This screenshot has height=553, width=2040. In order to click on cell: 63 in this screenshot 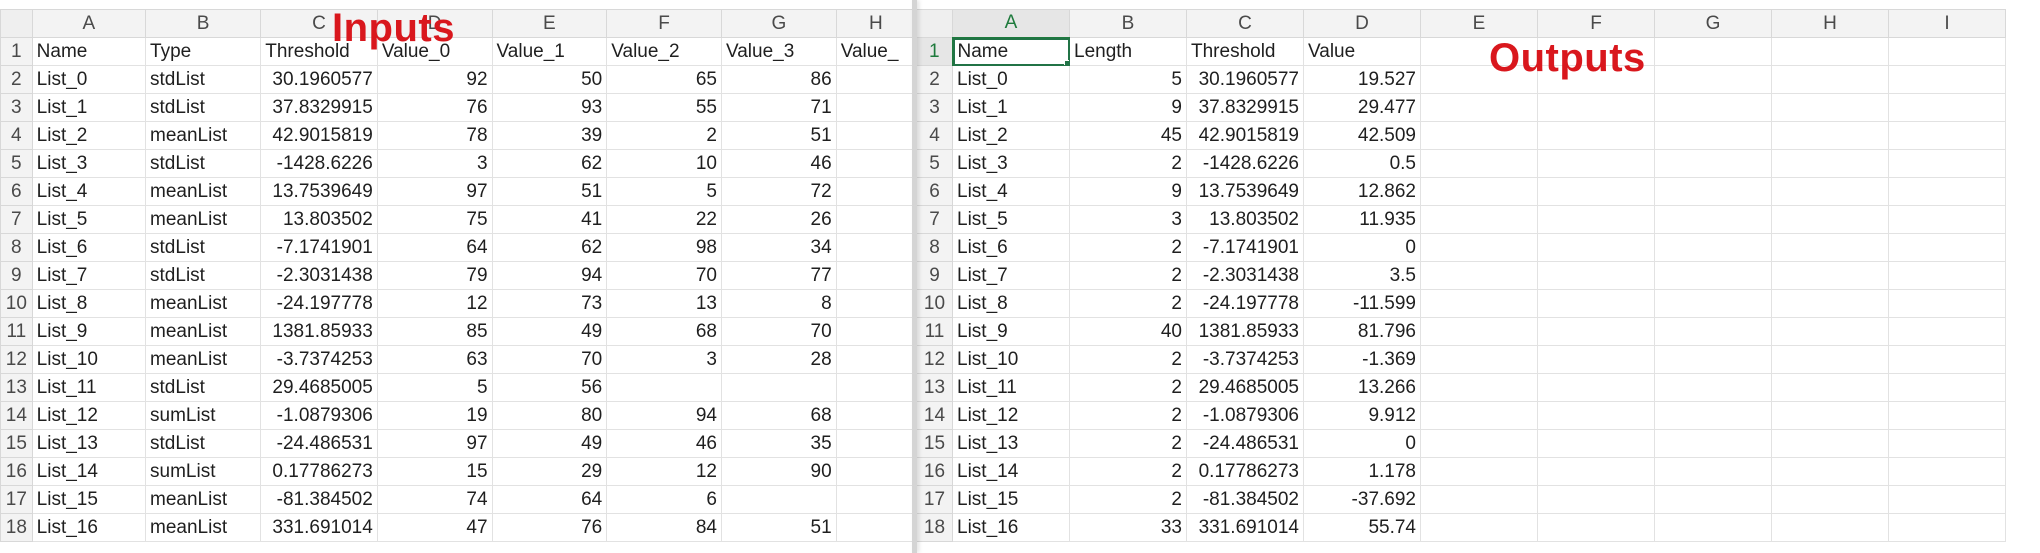, I will do `click(434, 359)`.